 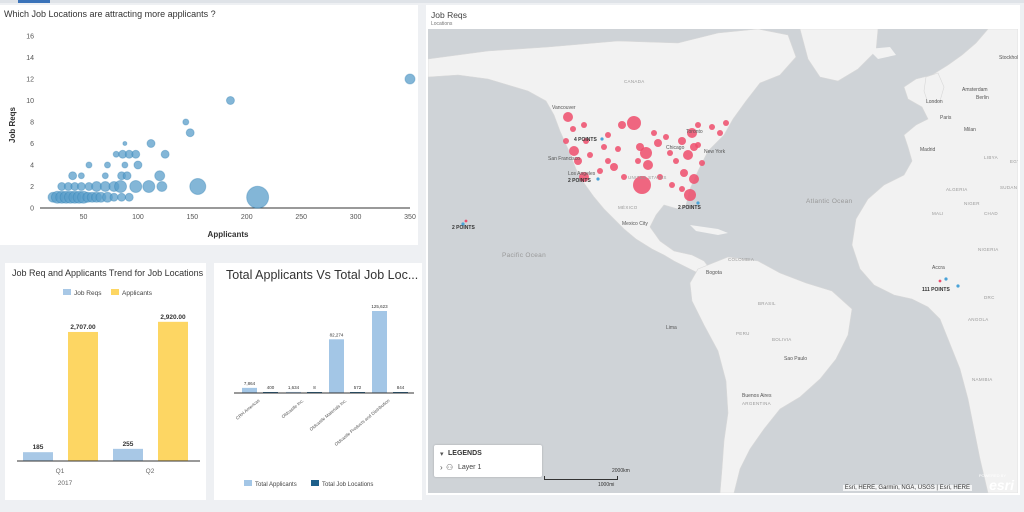 I want to click on map-cluster-label: 4 POINTS, so click(x=585, y=140).